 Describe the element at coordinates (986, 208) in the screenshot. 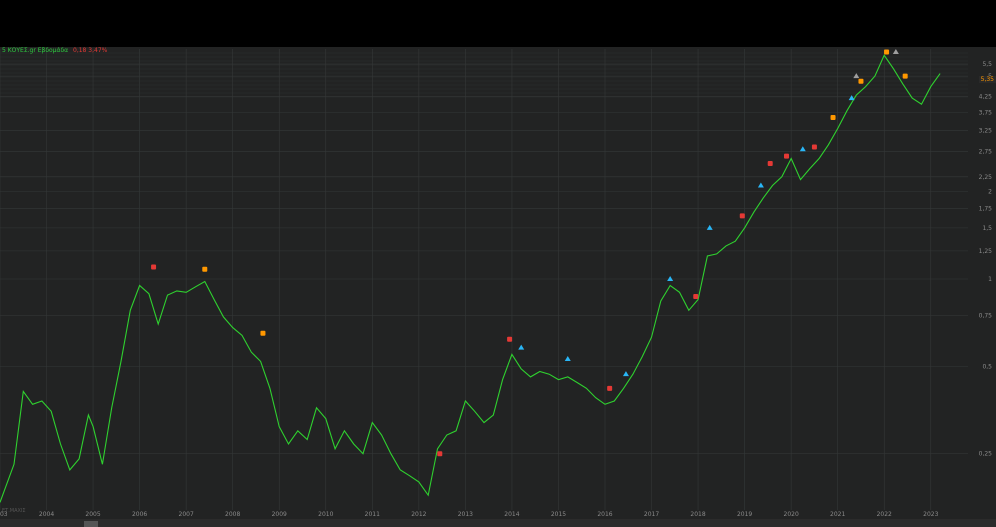

I see `y-tick-label: 1,75` at that location.